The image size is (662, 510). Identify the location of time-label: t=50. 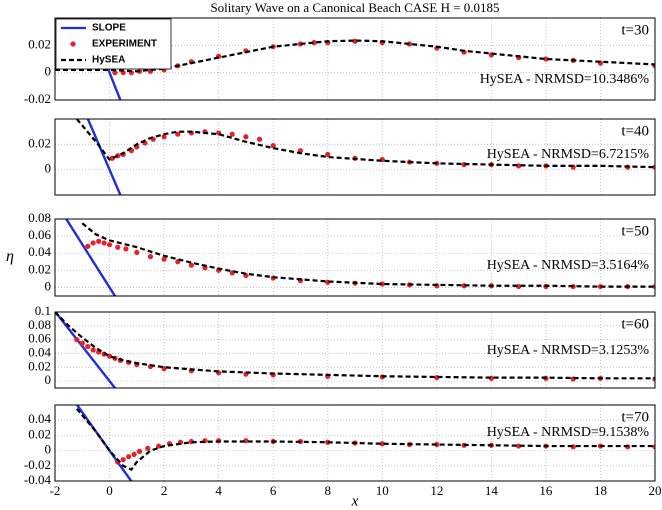
(635, 231).